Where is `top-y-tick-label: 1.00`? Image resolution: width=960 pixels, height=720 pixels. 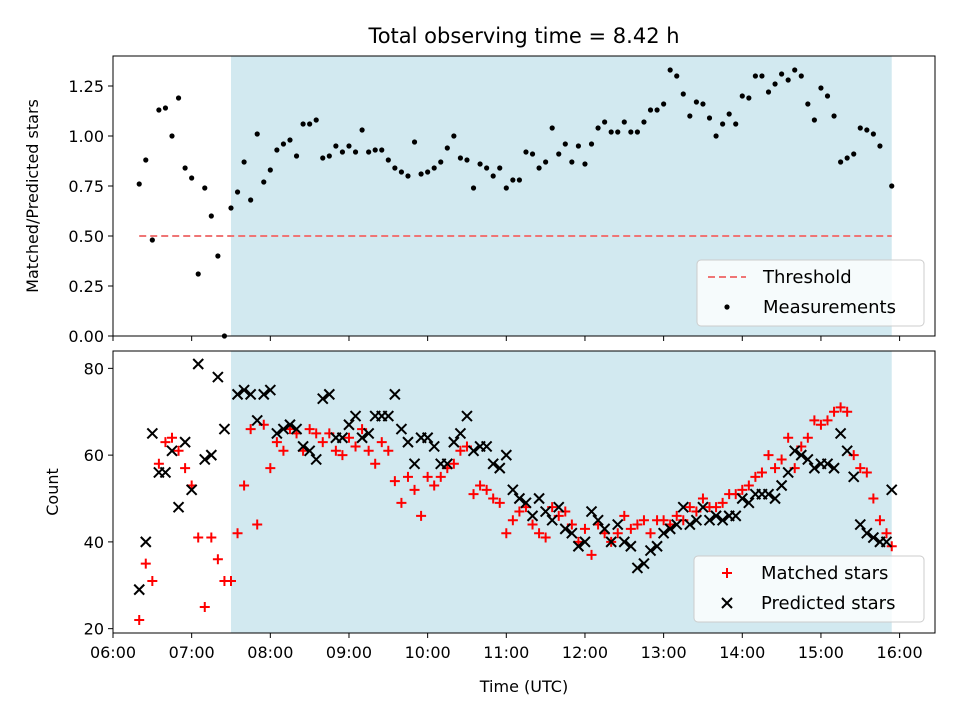 top-y-tick-label: 1.00 is located at coordinates (86, 136).